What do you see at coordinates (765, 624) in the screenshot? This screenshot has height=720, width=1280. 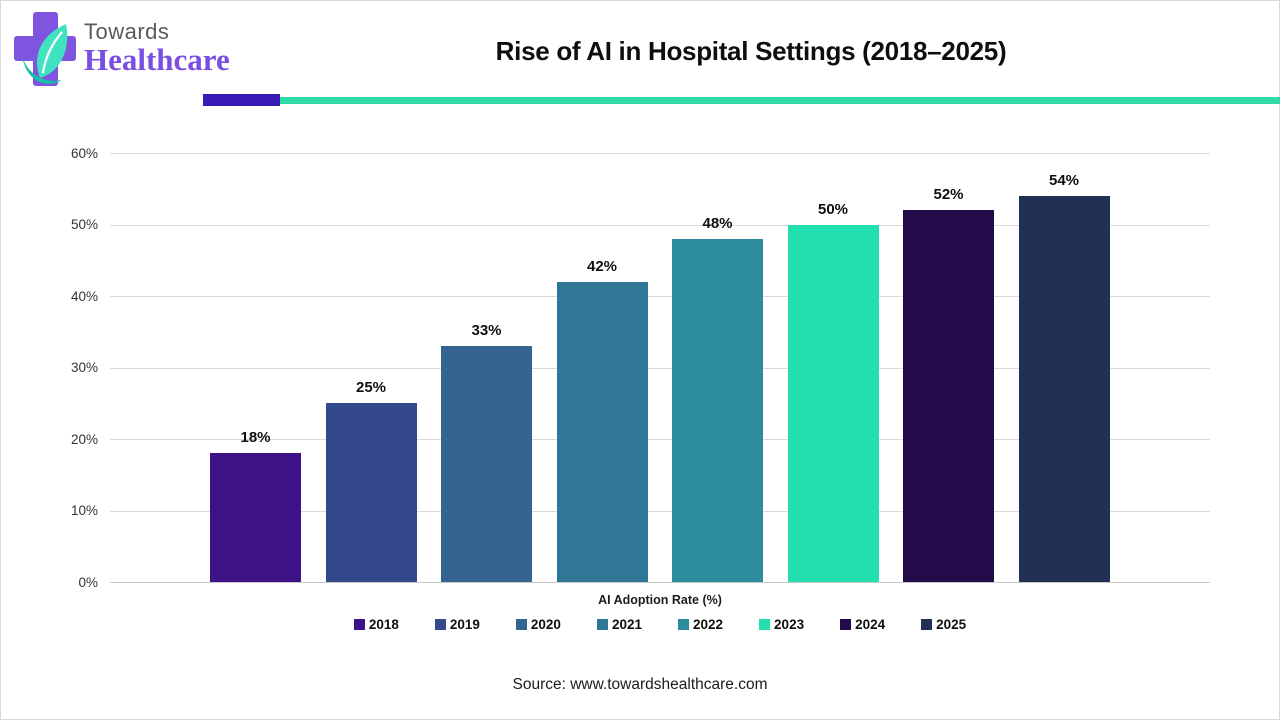 I see `legend-swatch-2023` at bounding box center [765, 624].